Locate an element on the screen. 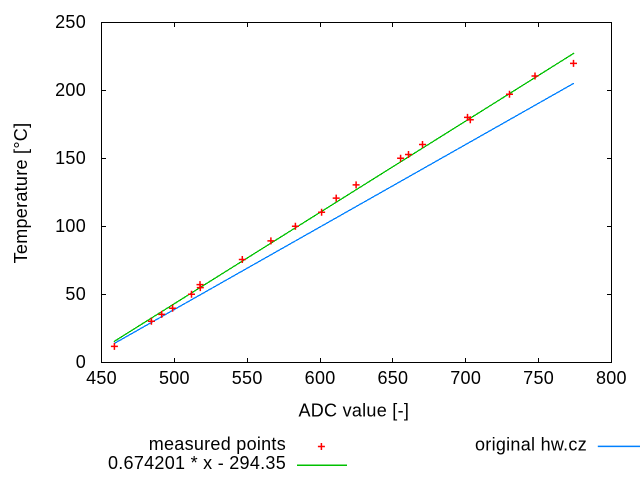 This screenshot has width=640, height=480. svg-text: measured points is located at coordinates (217, 444).